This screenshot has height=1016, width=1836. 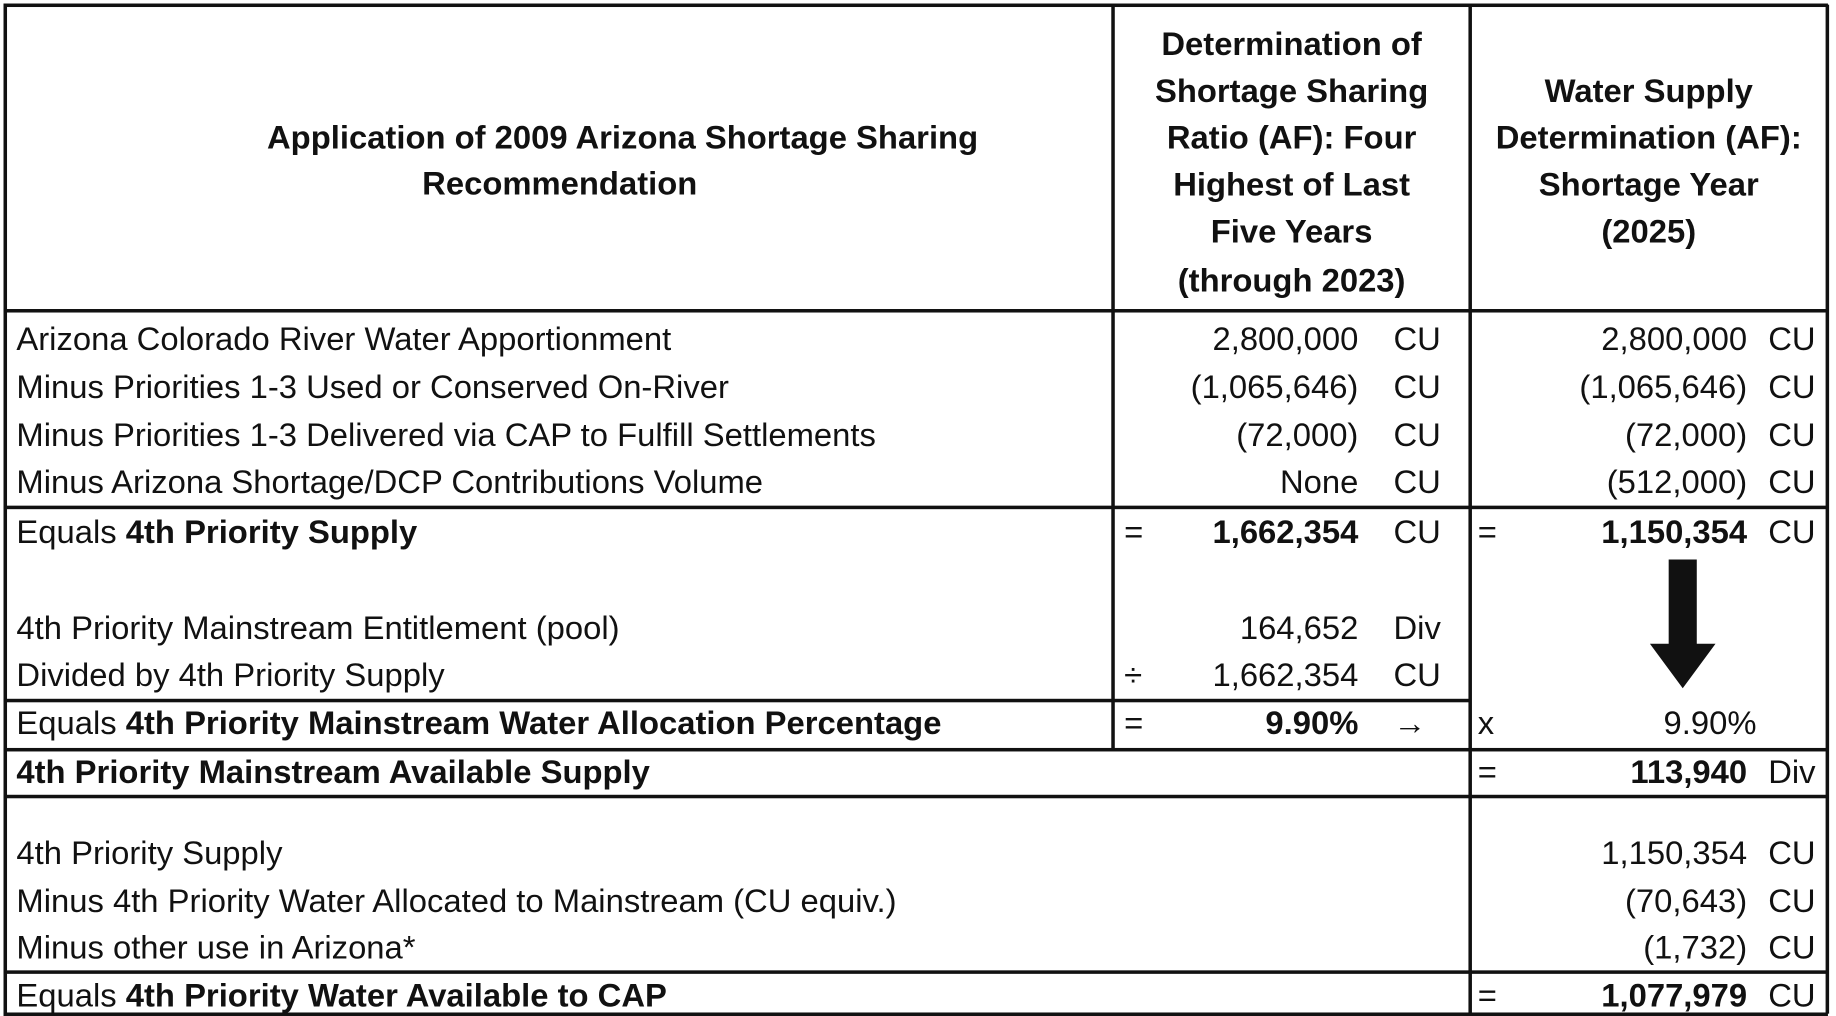 What do you see at coordinates (1292, 184) in the screenshot?
I see `header-text: Highest of Last` at bounding box center [1292, 184].